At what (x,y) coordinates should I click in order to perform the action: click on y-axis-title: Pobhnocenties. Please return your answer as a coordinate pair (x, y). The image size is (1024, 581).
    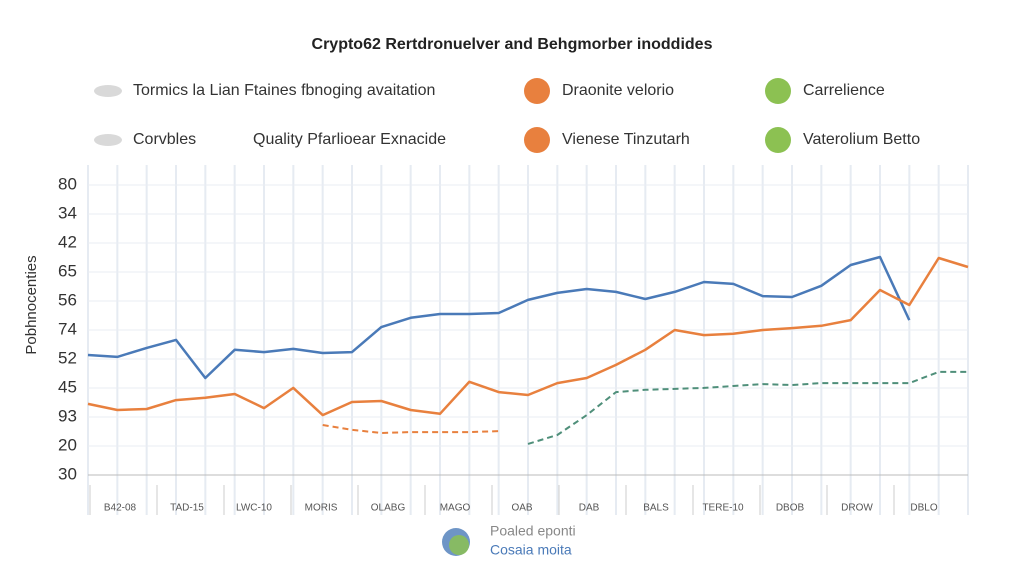
    Looking at the image, I should click on (31, 304).